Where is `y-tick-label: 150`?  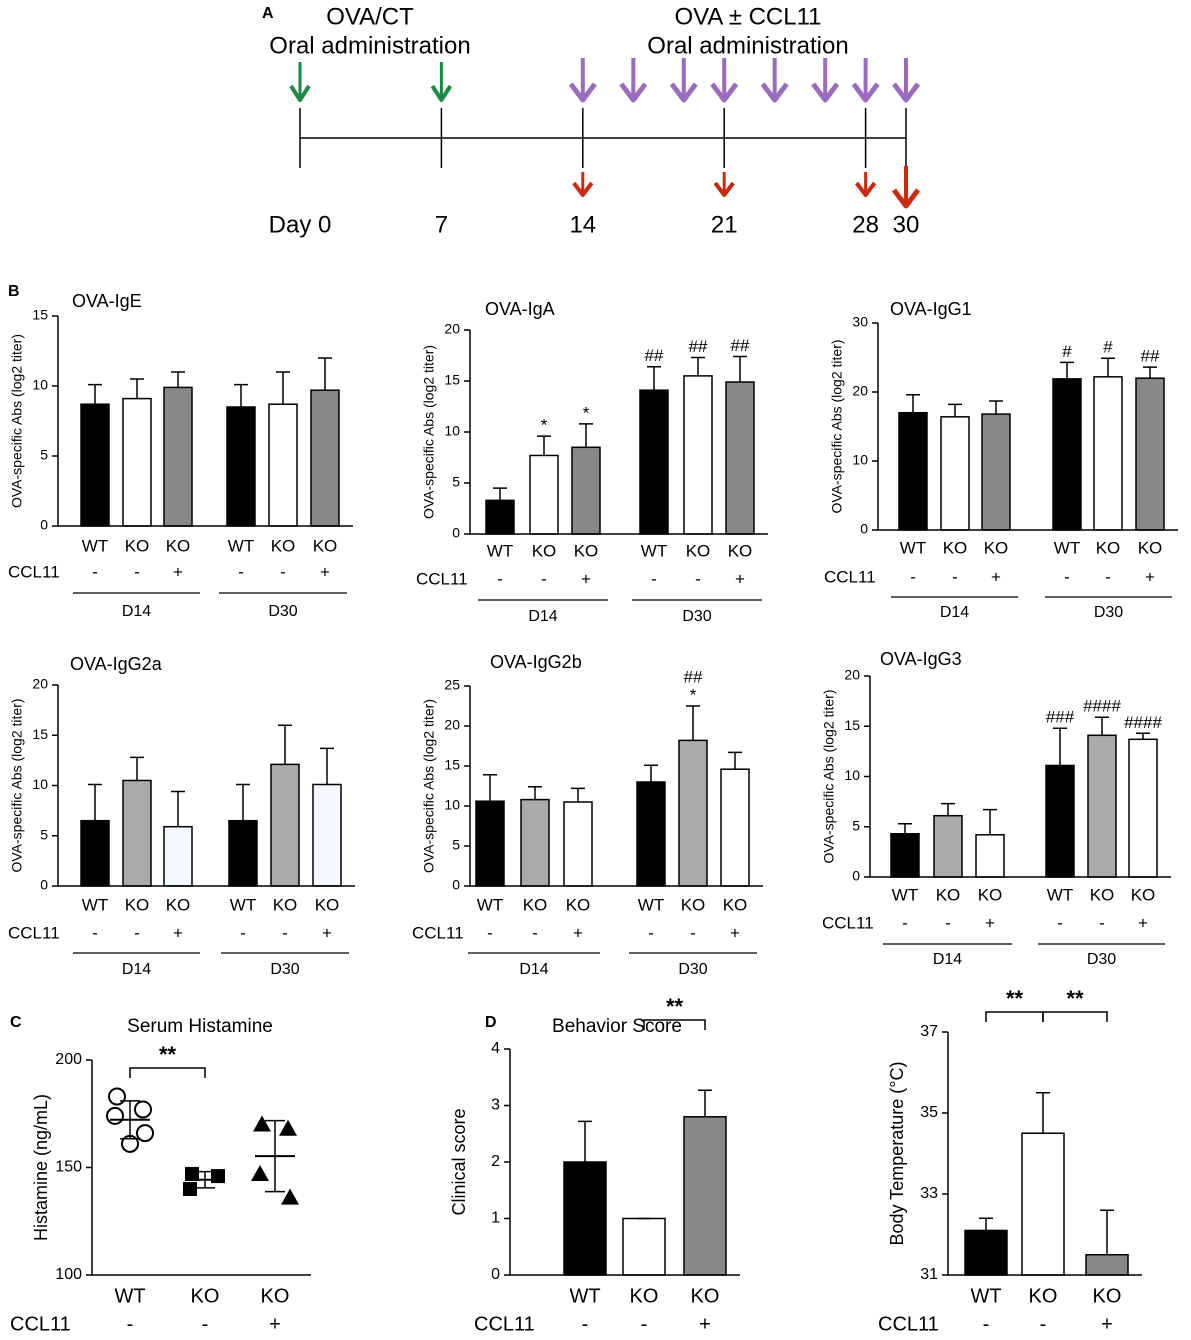 y-tick-label: 150 is located at coordinates (68, 1167).